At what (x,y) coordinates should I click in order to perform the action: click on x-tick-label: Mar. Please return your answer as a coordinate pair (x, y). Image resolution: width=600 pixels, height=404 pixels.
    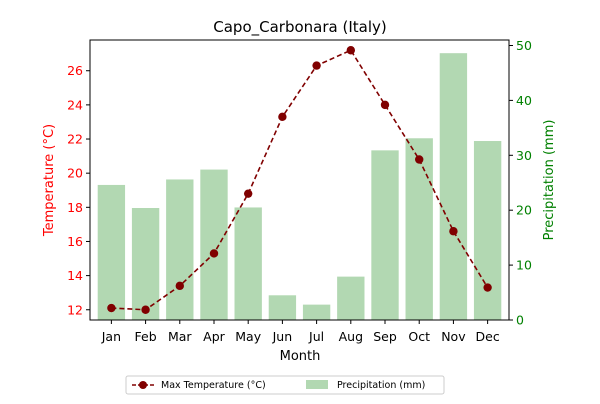
    Looking at the image, I should click on (180, 336).